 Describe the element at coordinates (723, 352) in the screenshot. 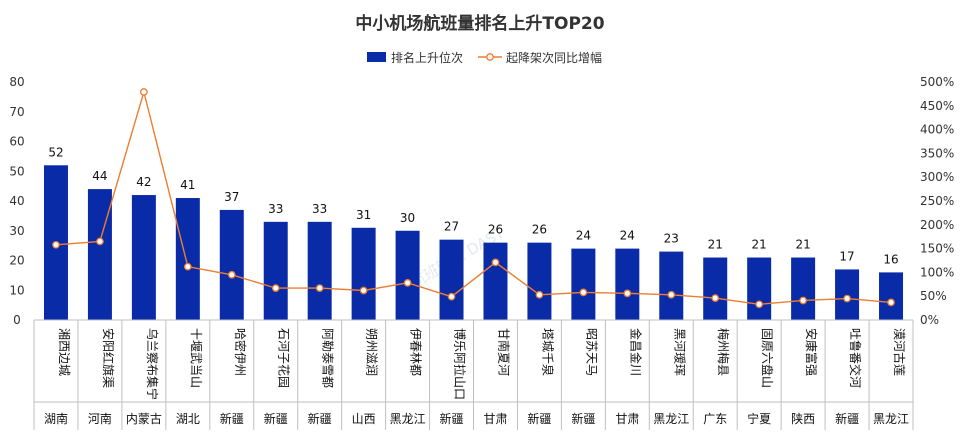

I see `category-label: 梅州梅县` at that location.